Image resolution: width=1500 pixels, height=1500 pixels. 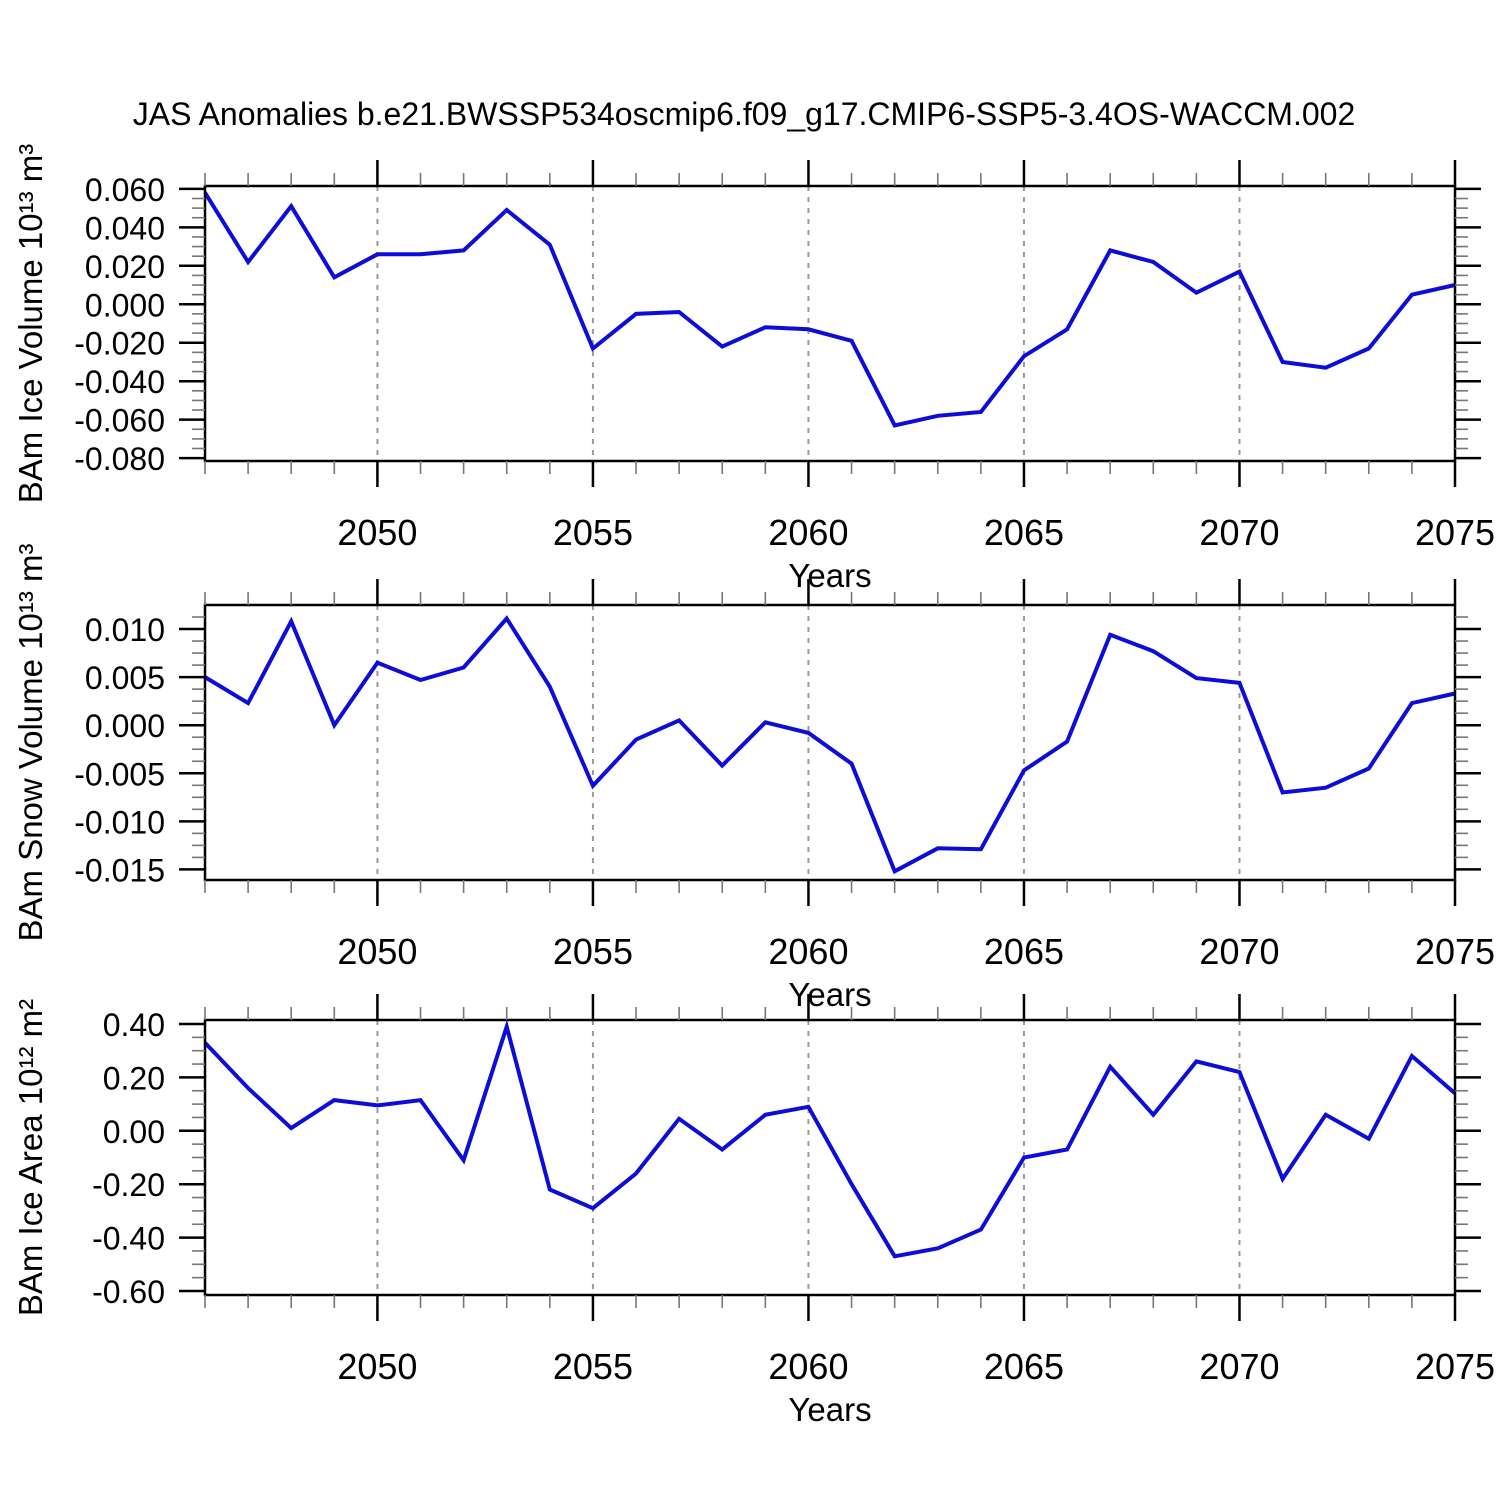 What do you see at coordinates (119, 822) in the screenshot?
I see `y-tick-label: -0.010` at bounding box center [119, 822].